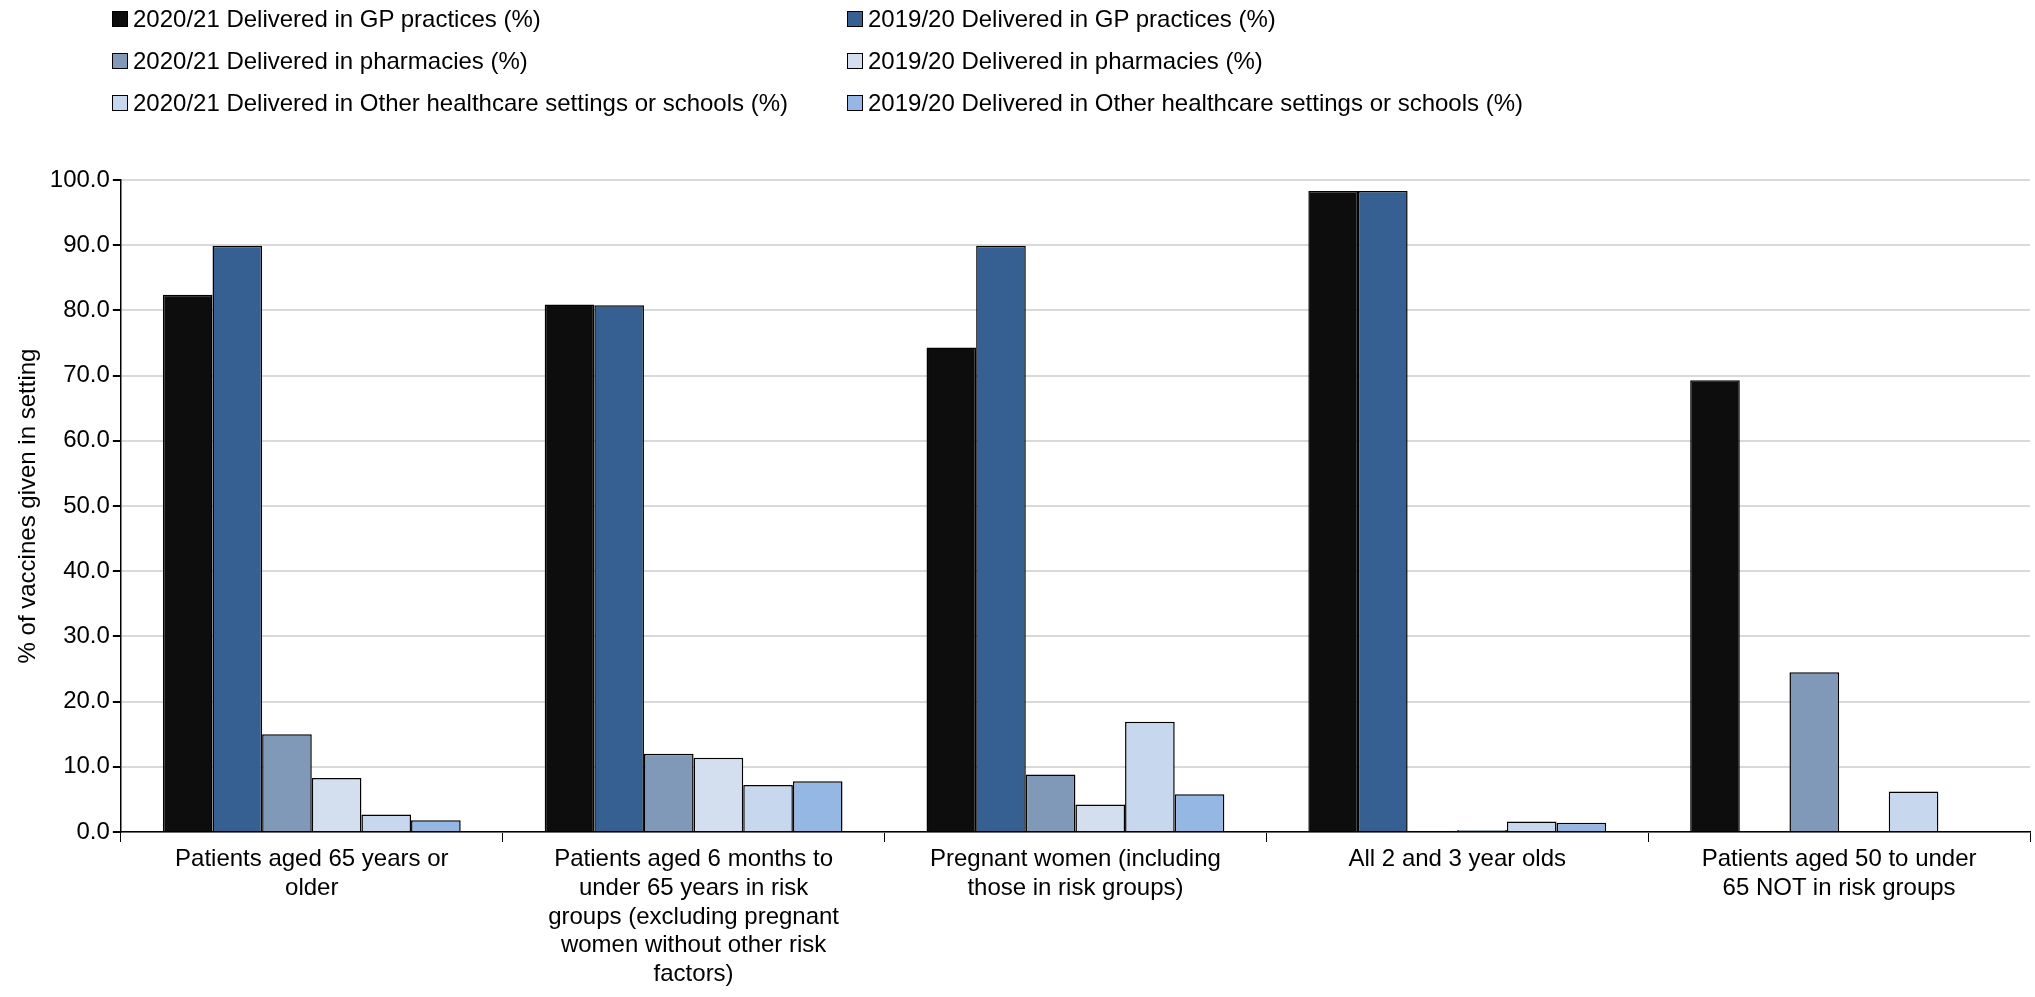  What do you see at coordinates (93, 830) in the screenshot?
I see `y-tick-label: 0.0` at bounding box center [93, 830].